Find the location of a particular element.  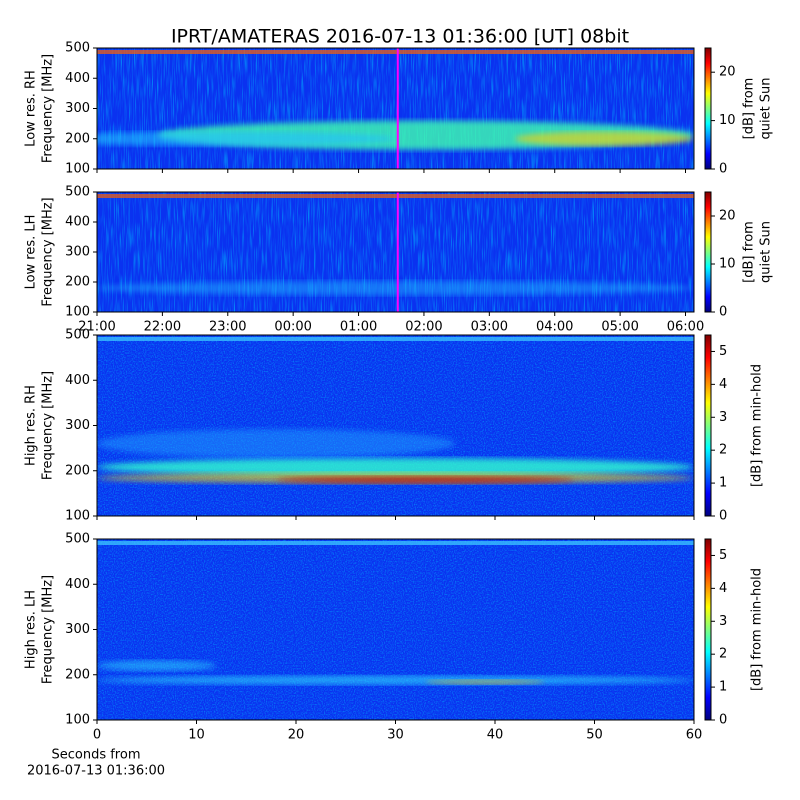

x-tick-label: 01:00 is located at coordinates (358, 327).